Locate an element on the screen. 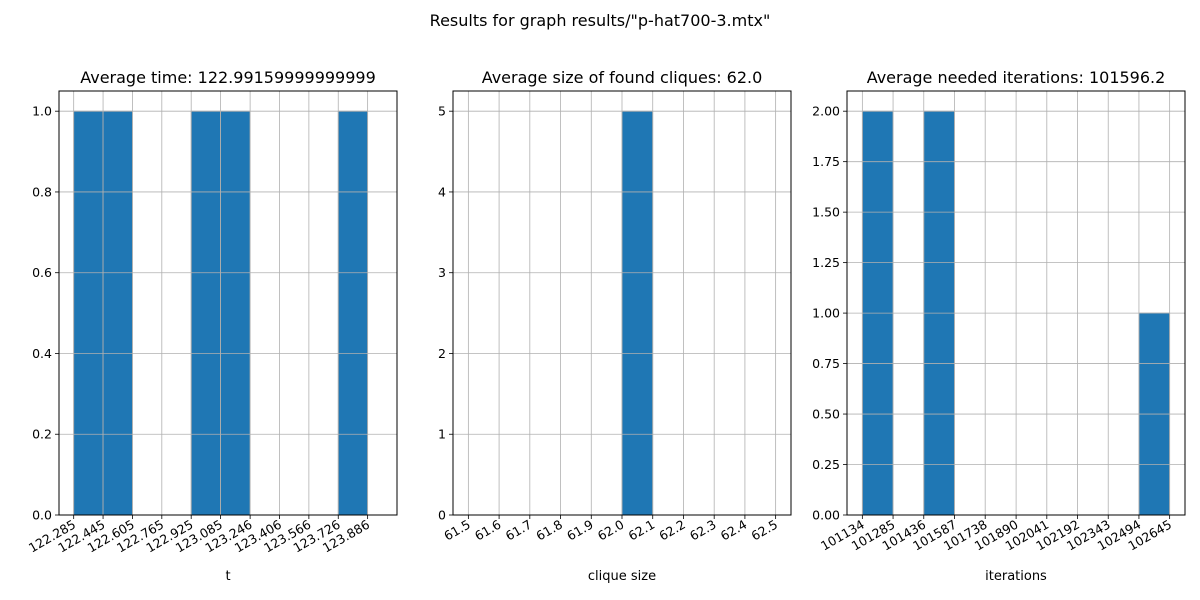 The height and width of the screenshot is (600, 1200). y-tick-label: 0.00 is located at coordinates (826, 515).